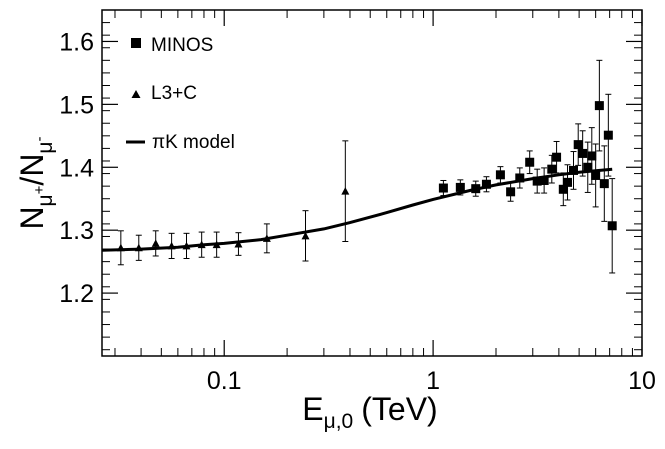 This screenshot has height=449, width=665. I want to click on y-tick-label: 1.2, so click(76, 294).